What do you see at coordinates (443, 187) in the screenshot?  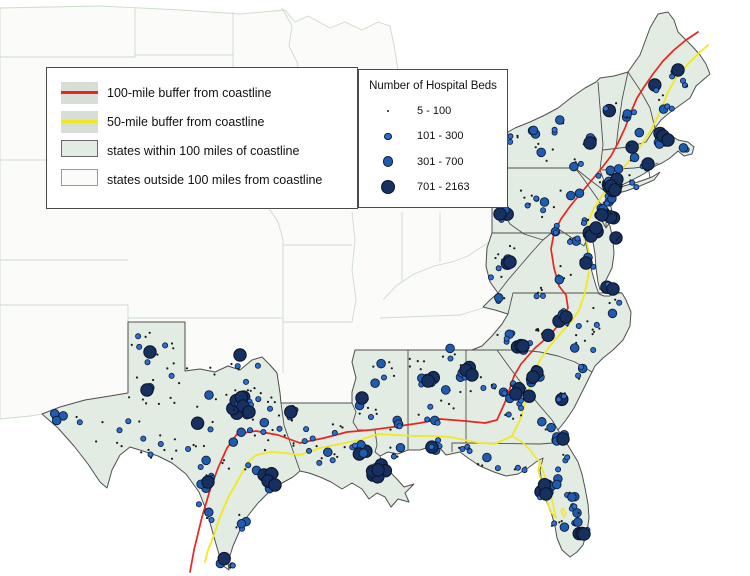 I see `beds-size-label: 701 - 2163` at bounding box center [443, 187].